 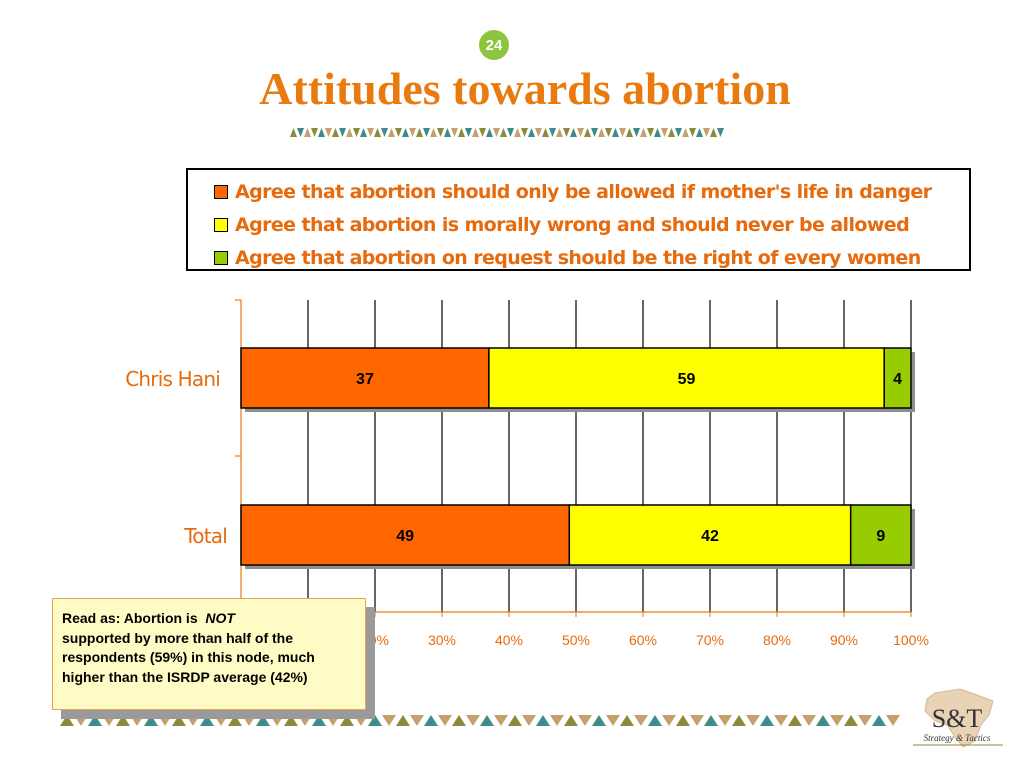 I want to click on x-tick-label: 100%, so click(x=911, y=640).